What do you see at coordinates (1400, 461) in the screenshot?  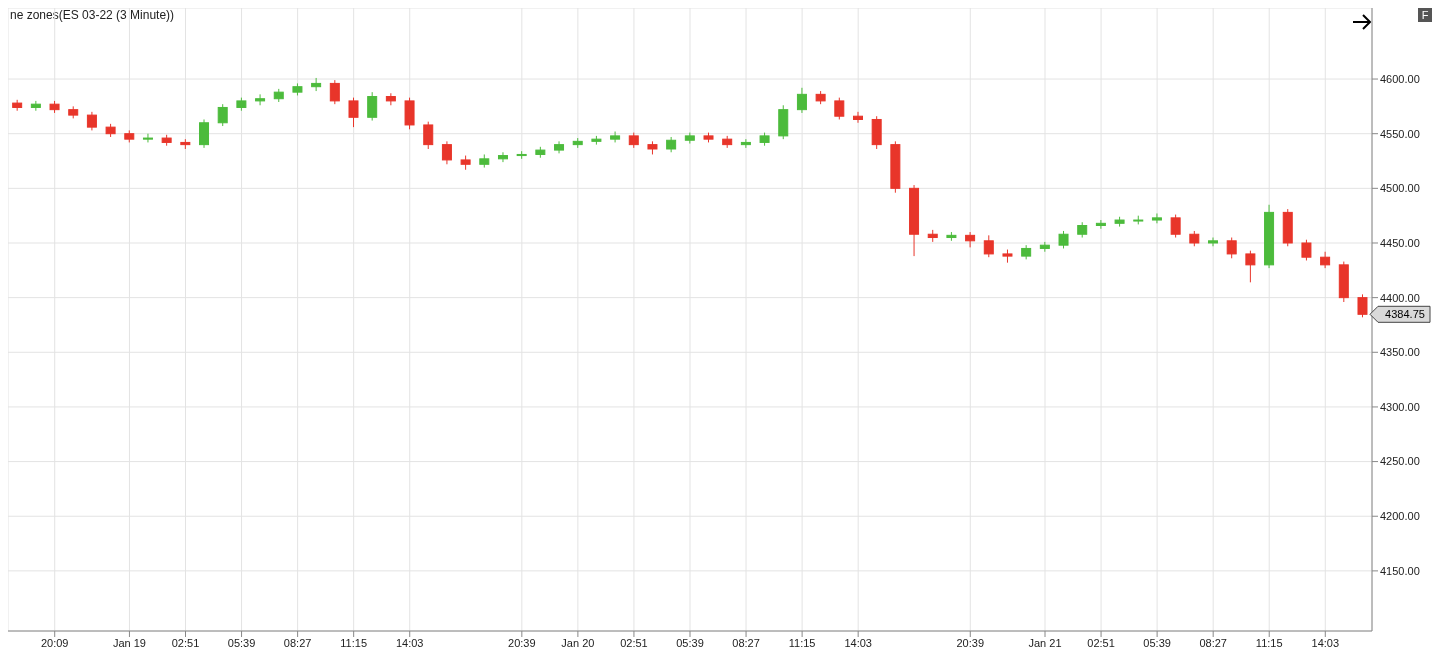 I see `y-tick-label: 4250.00` at bounding box center [1400, 461].